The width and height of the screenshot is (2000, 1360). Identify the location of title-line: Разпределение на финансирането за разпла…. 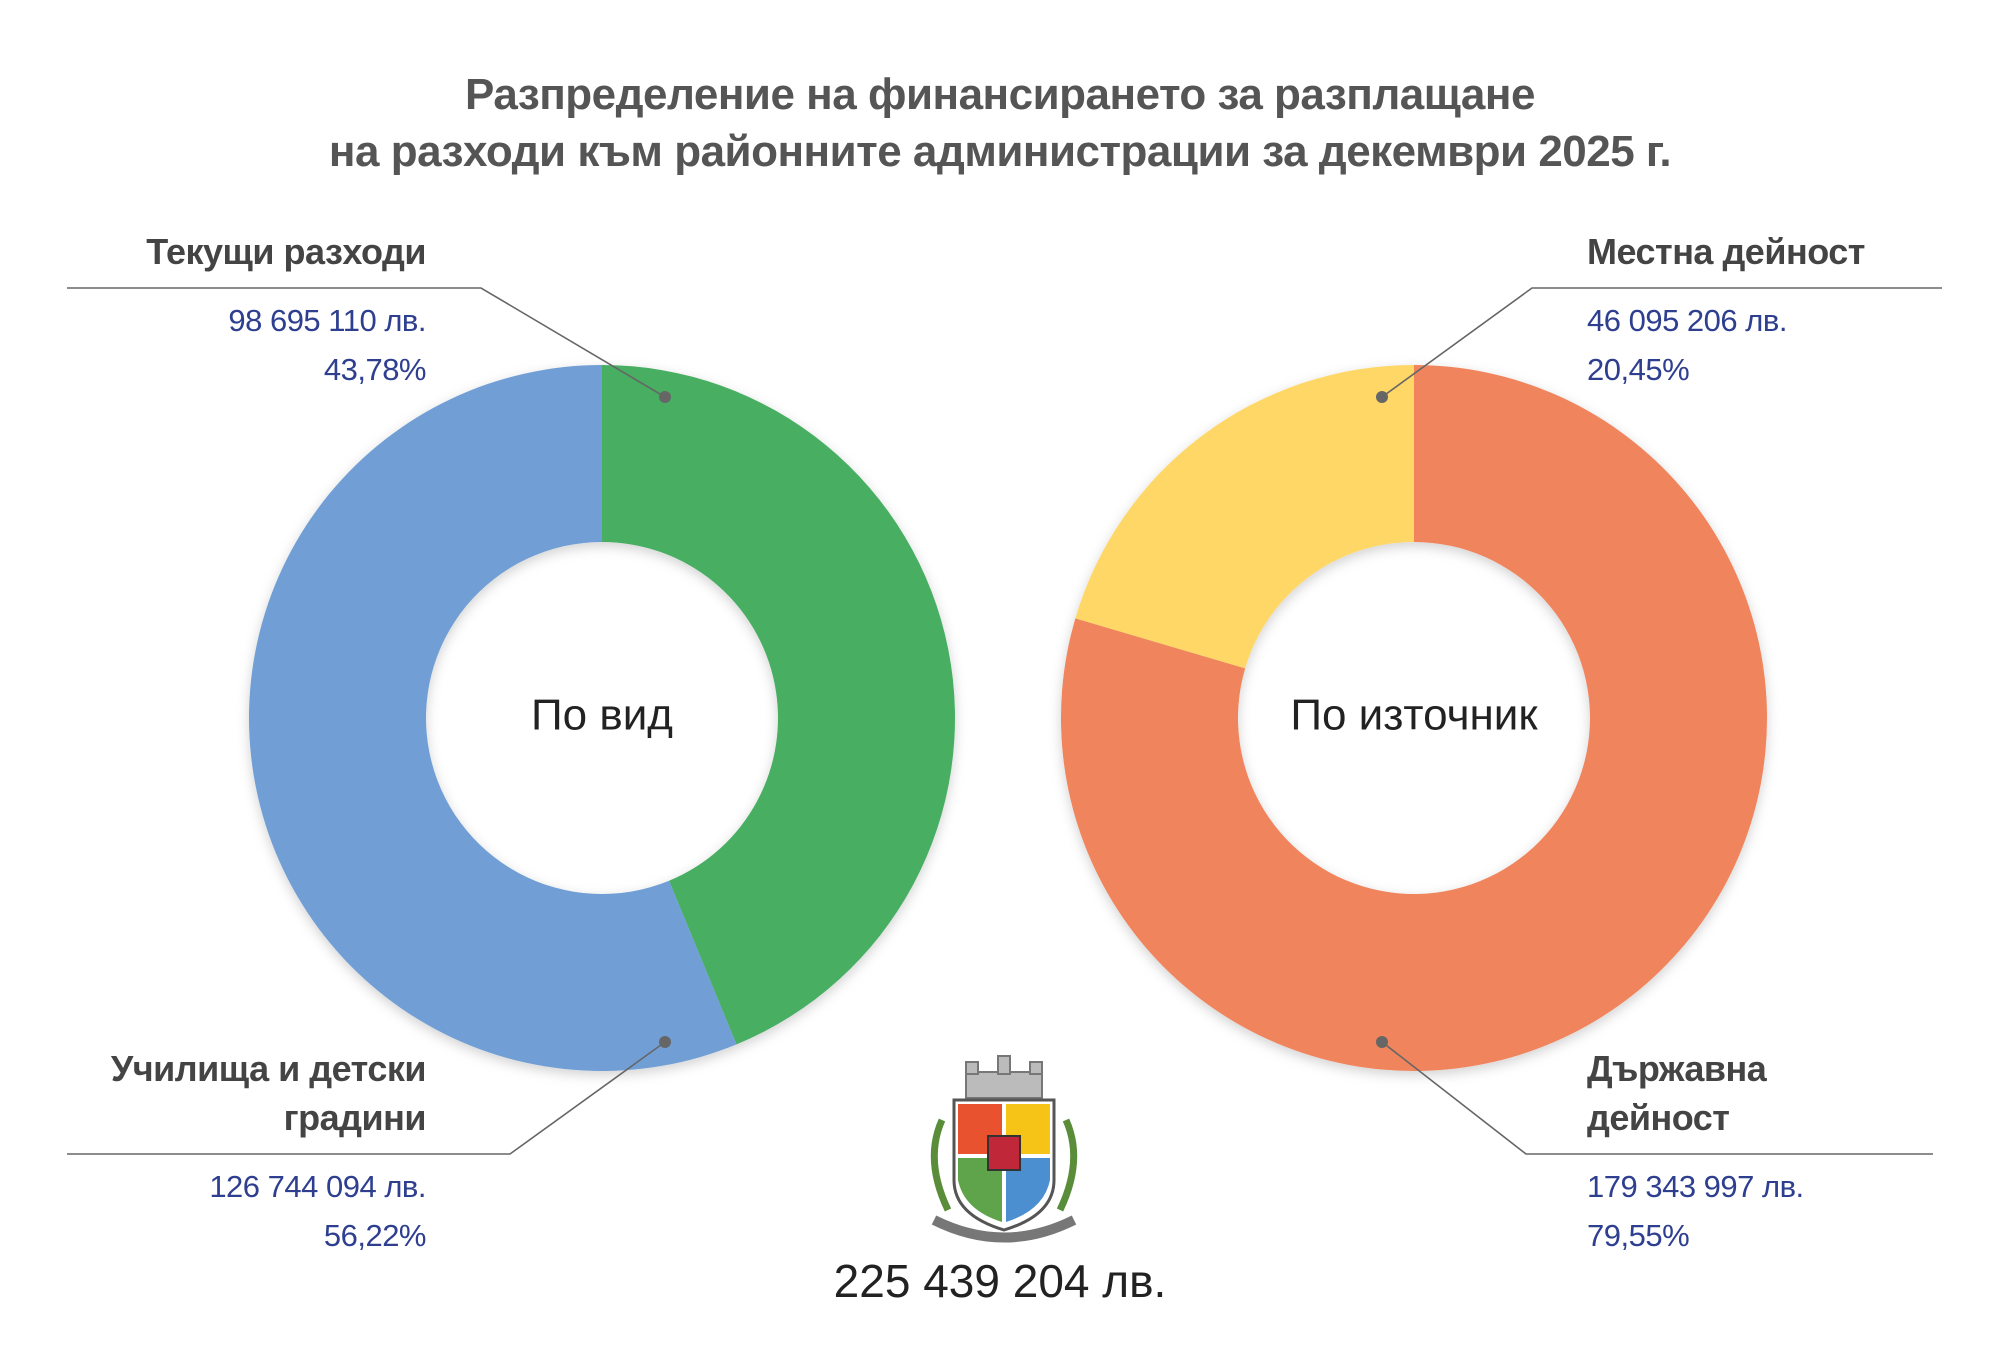
(1000, 94).